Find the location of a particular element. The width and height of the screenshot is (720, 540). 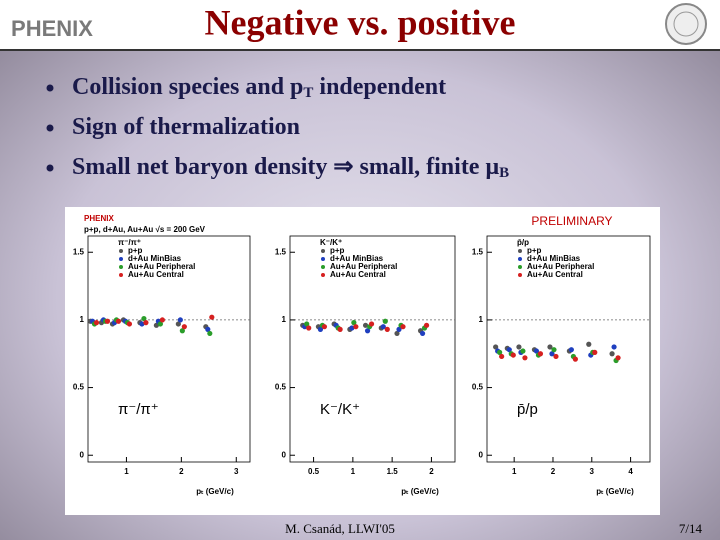

bullet-sub: B is located at coordinates (504, 173).